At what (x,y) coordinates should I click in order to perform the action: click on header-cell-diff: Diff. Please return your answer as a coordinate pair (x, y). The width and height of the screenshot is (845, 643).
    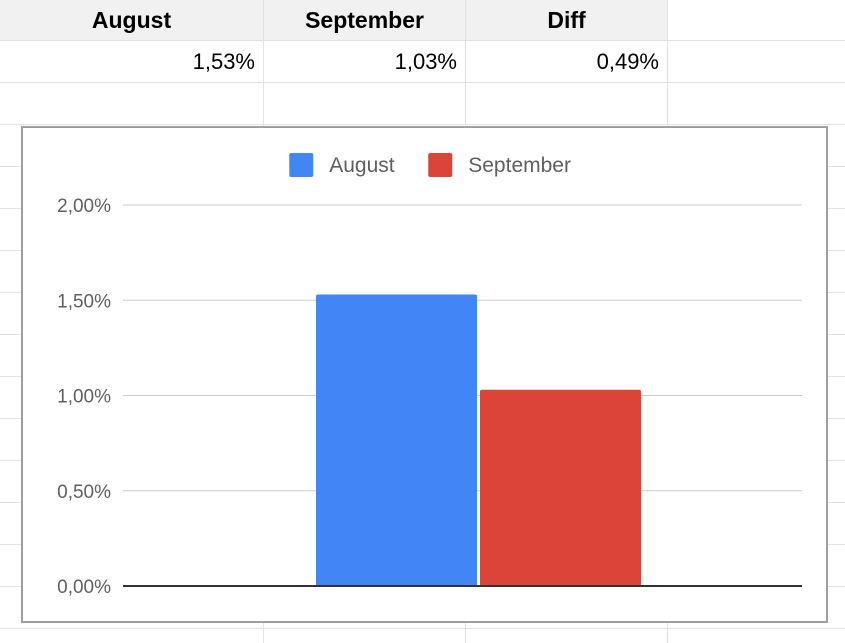
    Looking at the image, I should click on (566, 20).